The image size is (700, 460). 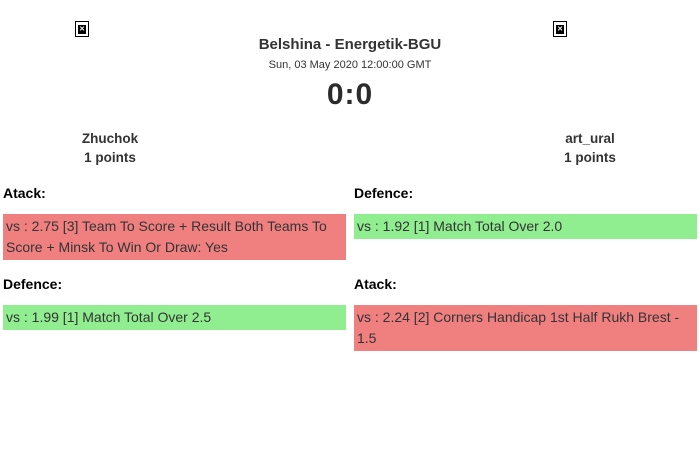 What do you see at coordinates (525, 226) in the screenshot?
I see `bet-outcome: vs : 1.92 [1] Match Total Over 2.0` at bounding box center [525, 226].